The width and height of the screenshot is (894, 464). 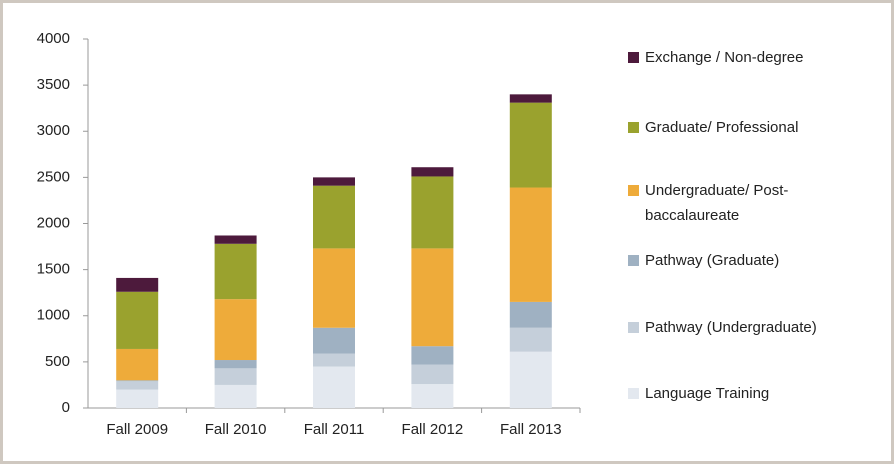 What do you see at coordinates (724, 57) in the screenshot?
I see `legend-label: Exchange / Non-degree` at bounding box center [724, 57].